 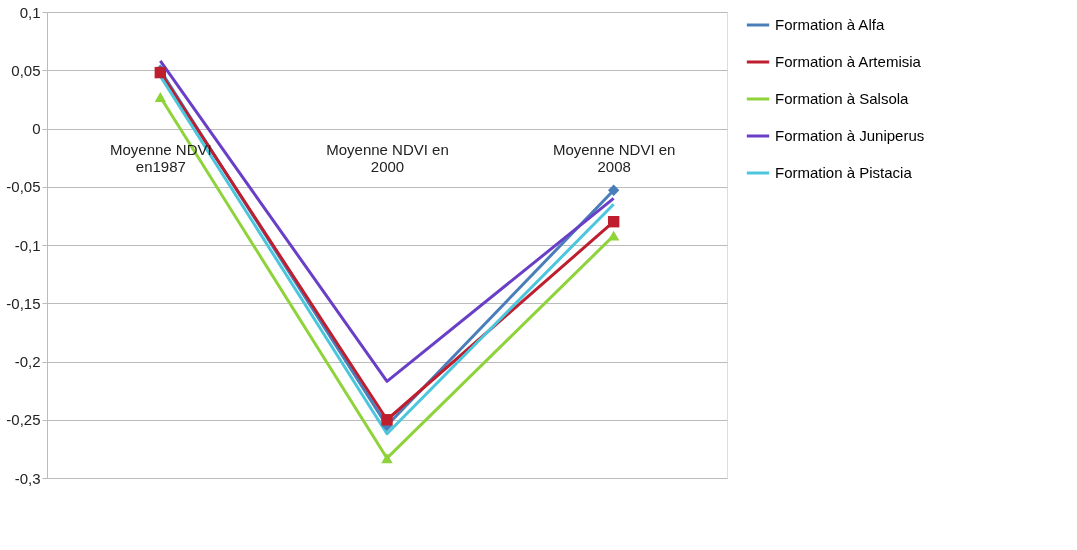 What do you see at coordinates (850, 135) in the screenshot?
I see `legend-label: Formation à Juniperus` at bounding box center [850, 135].